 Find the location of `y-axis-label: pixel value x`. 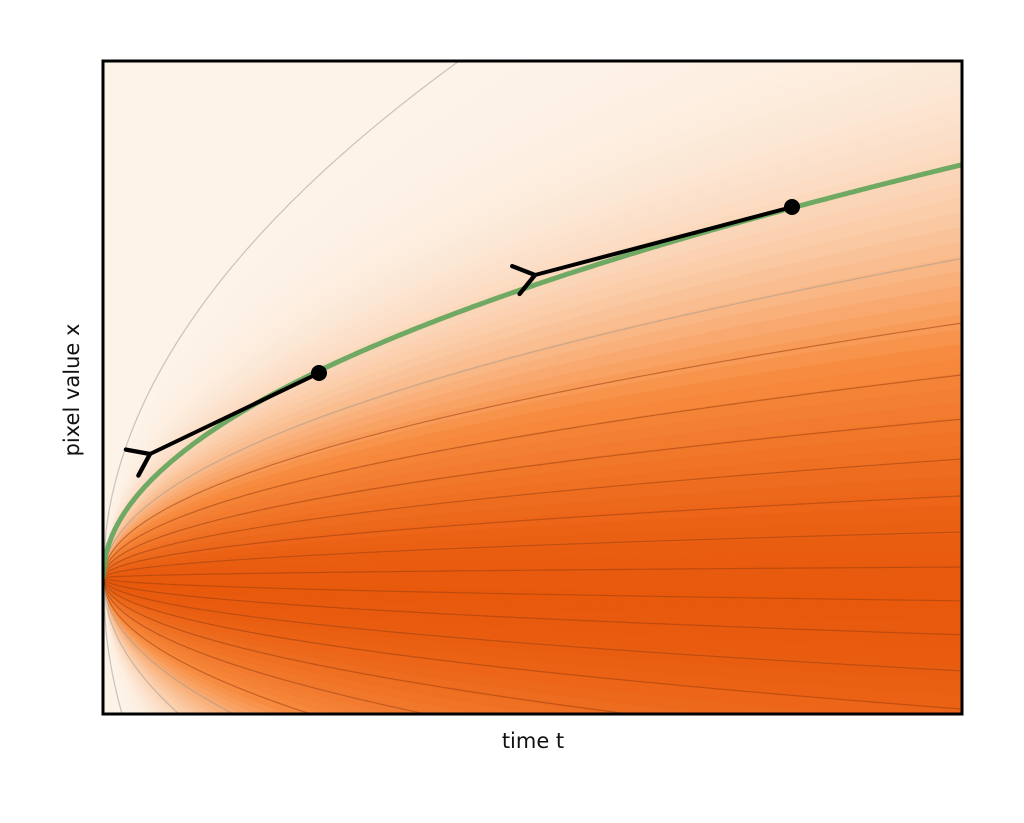

y-axis-label: pixel value x is located at coordinates (72, 390).